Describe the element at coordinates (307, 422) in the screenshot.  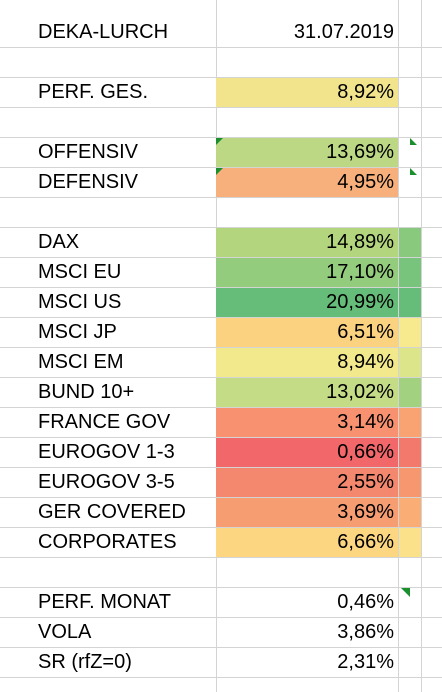
I see `market-value-cell: 3,14%` at that location.